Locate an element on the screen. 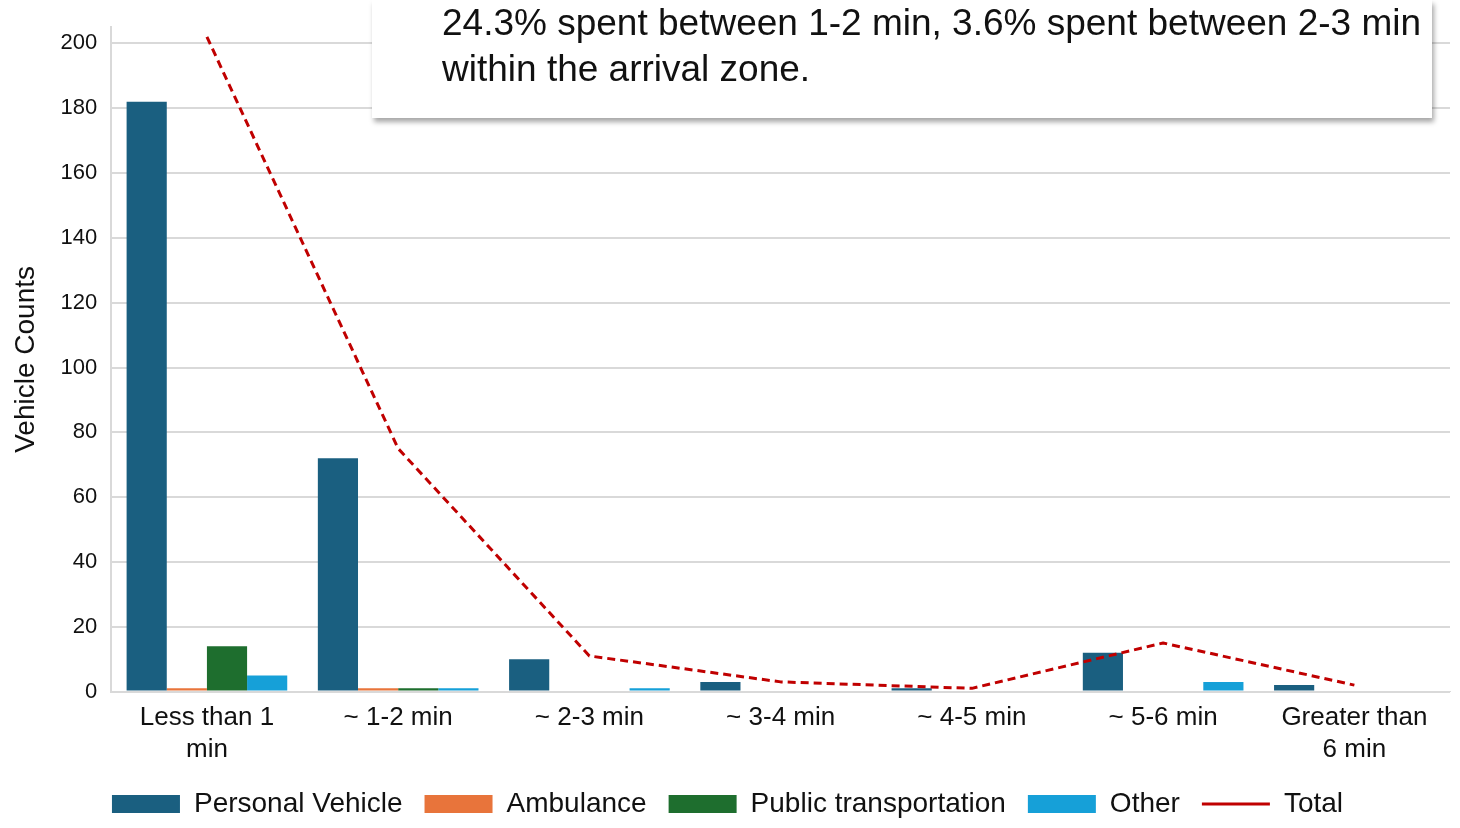  y-tick-label: 160 is located at coordinates (79, 172).